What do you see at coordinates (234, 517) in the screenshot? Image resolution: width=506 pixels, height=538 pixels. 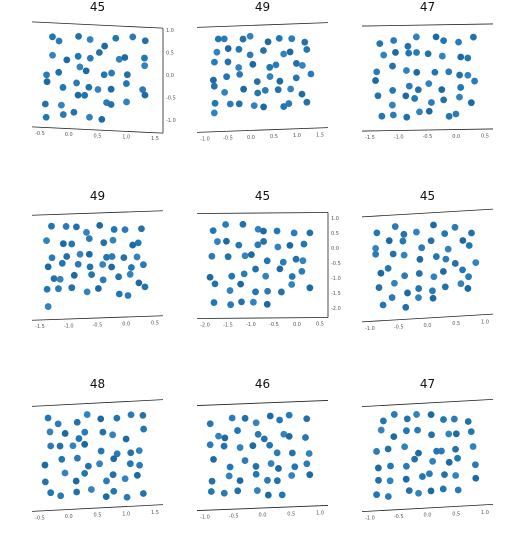 I see `x-tick-label: -0.5` at bounding box center [234, 517].